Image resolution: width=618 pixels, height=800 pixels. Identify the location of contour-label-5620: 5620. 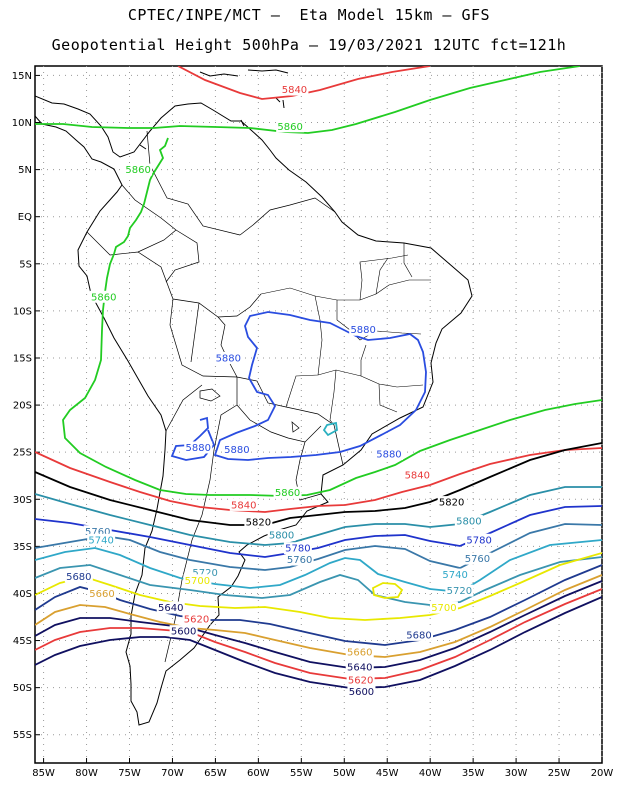
(196, 619).